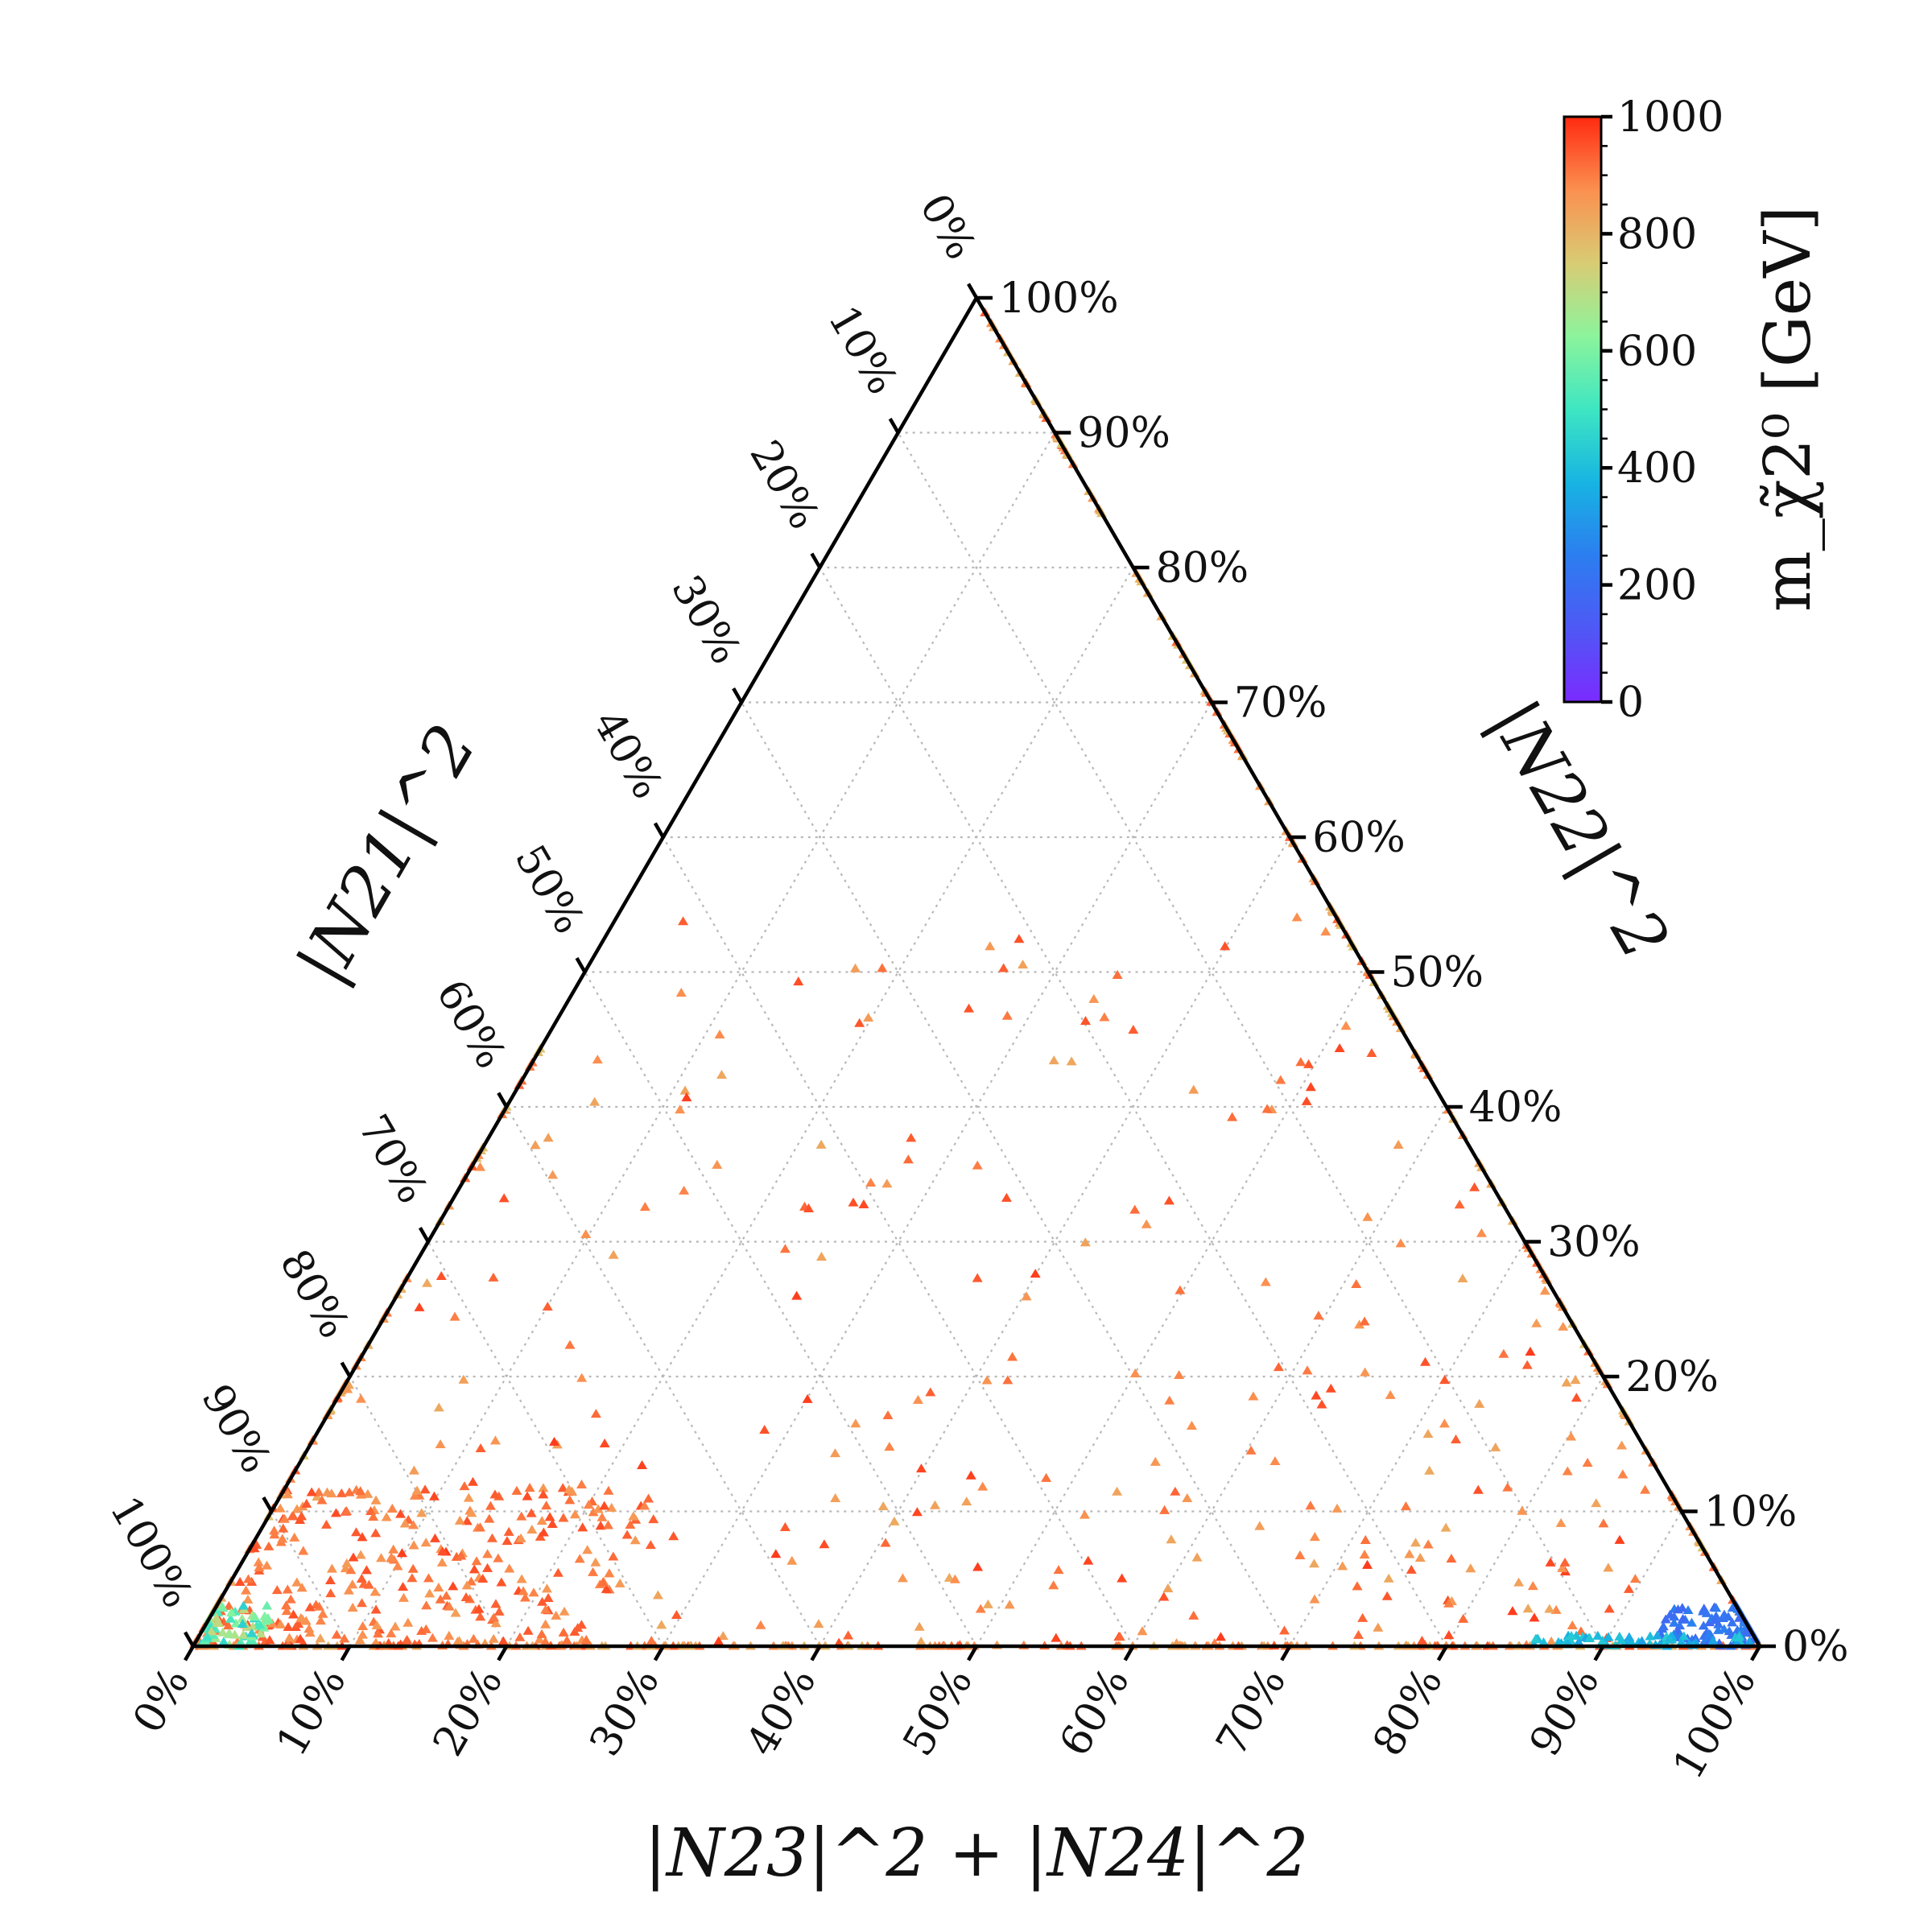 This screenshot has height=1932, width=1932. Describe the element at coordinates (1565, 1712) in the screenshot. I see `bottom-tick-label-9: 90%` at that location.